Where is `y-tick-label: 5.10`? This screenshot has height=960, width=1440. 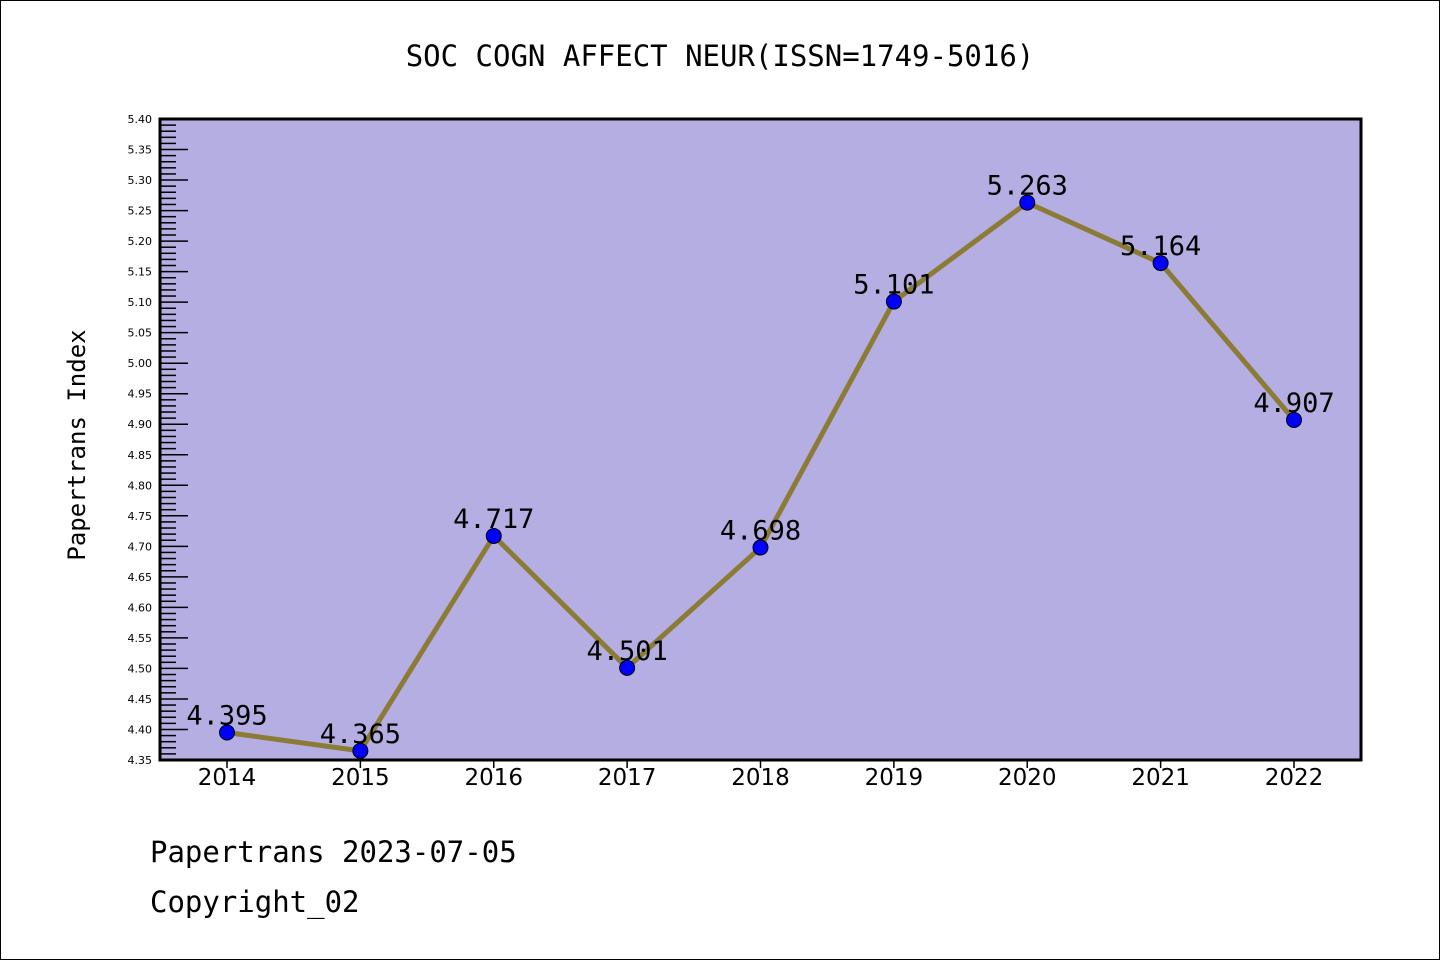
y-tick-label: 5.10 is located at coordinates (140, 302).